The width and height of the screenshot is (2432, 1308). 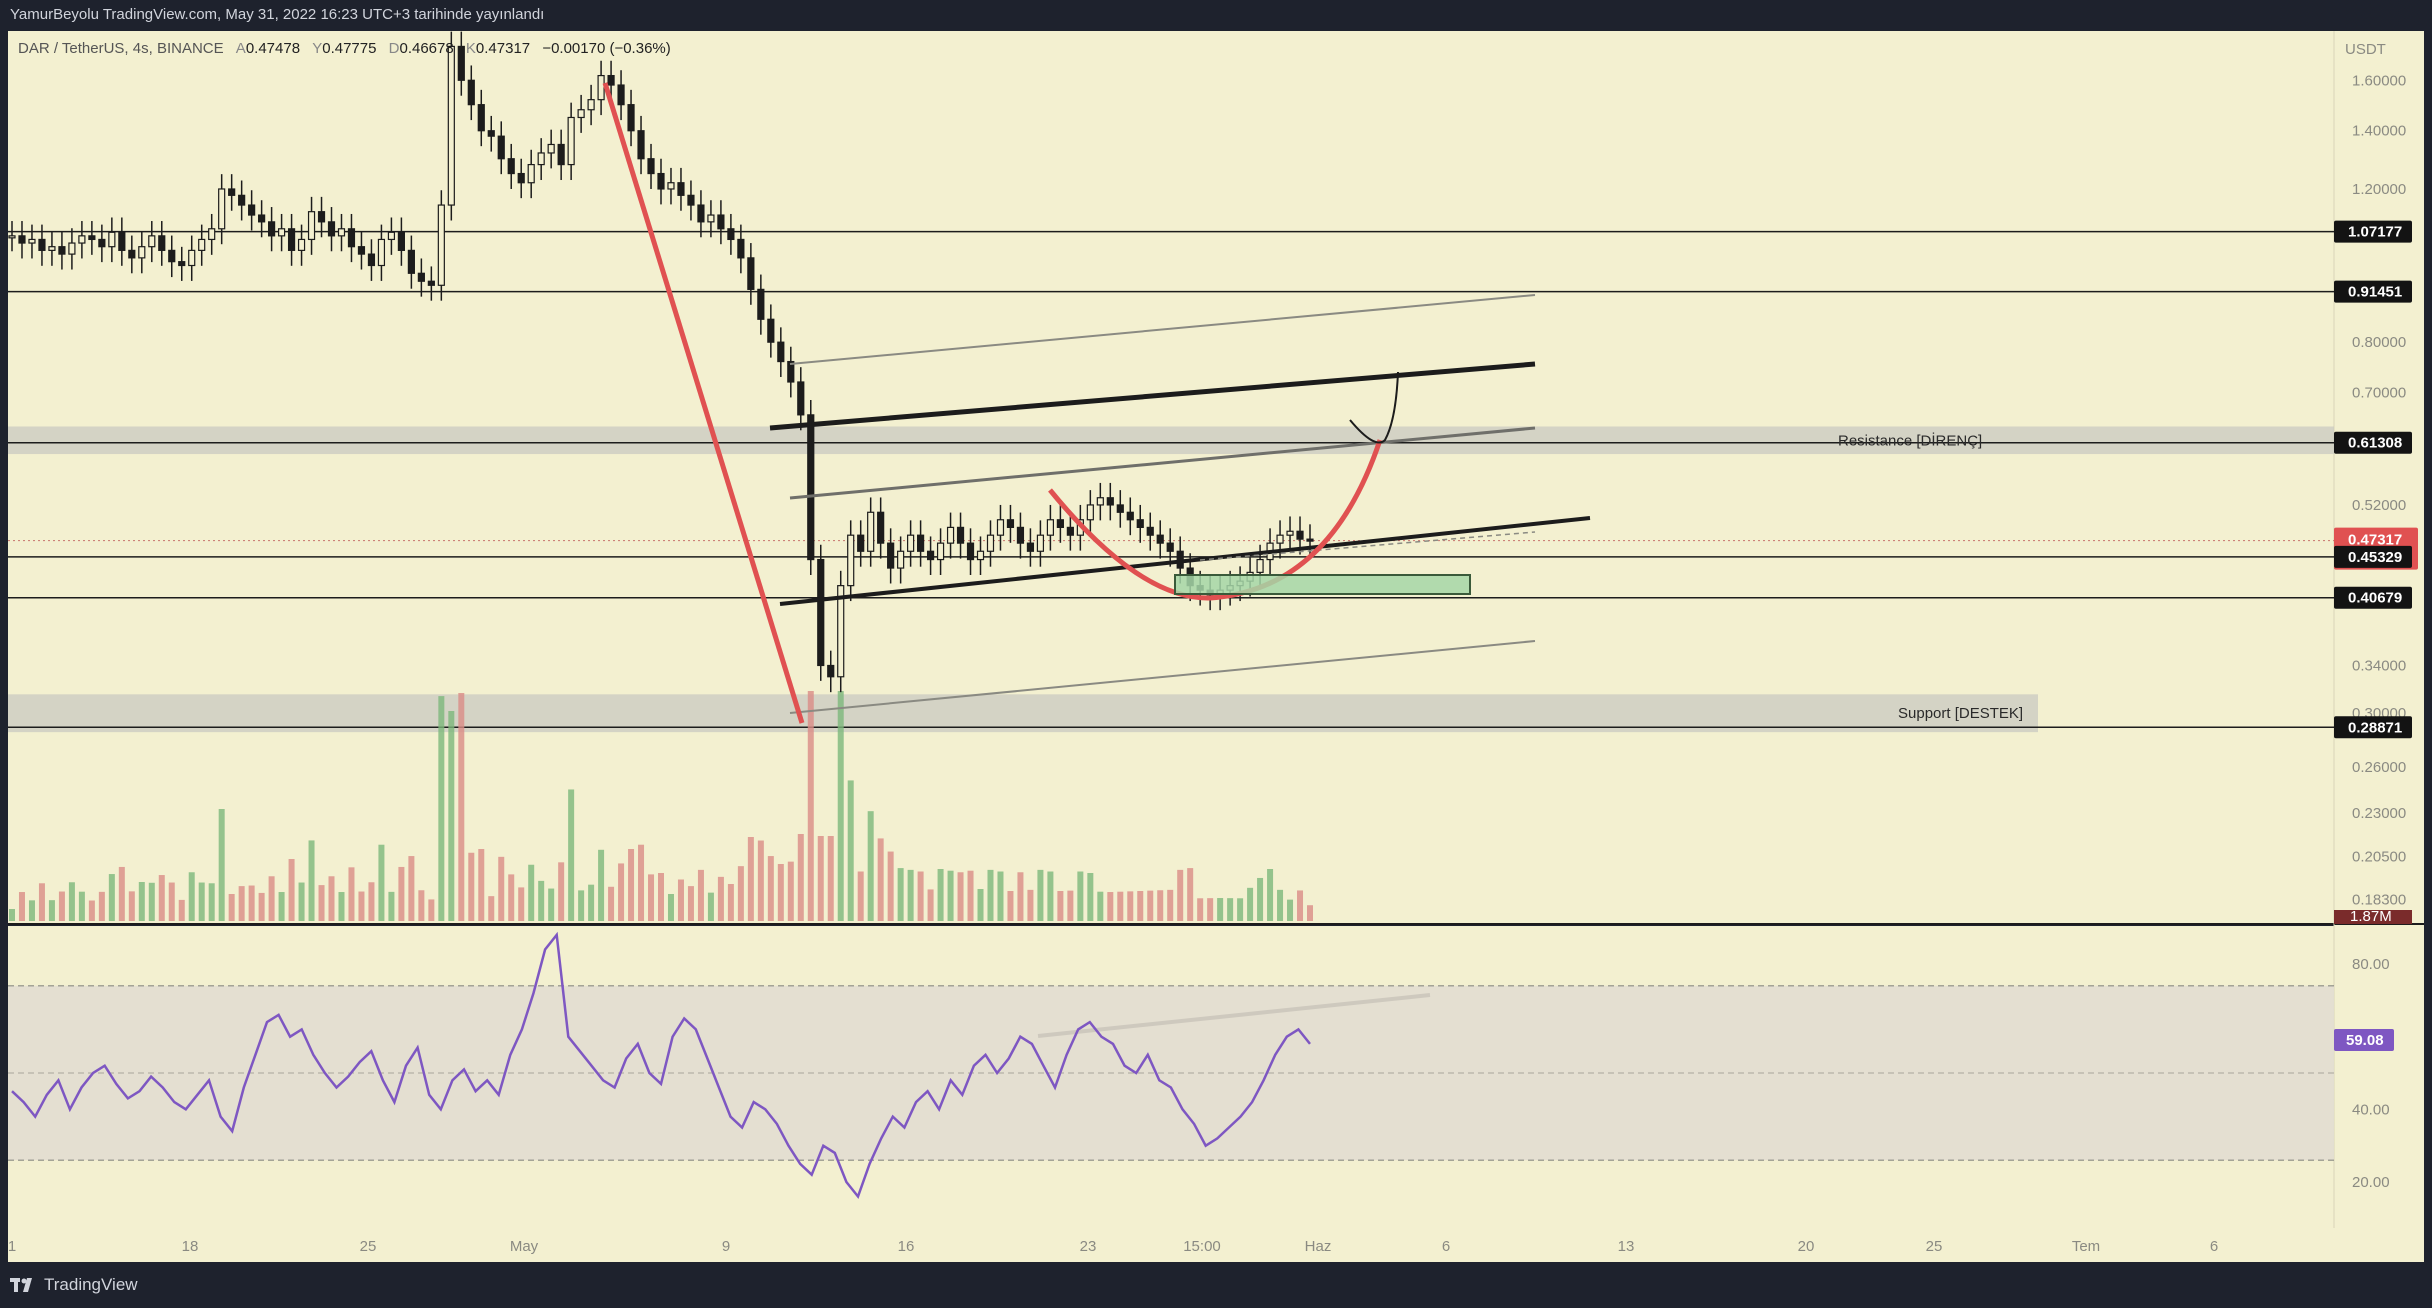 What do you see at coordinates (1374, 407) in the screenshot?
I see `projection-arc` at bounding box center [1374, 407].